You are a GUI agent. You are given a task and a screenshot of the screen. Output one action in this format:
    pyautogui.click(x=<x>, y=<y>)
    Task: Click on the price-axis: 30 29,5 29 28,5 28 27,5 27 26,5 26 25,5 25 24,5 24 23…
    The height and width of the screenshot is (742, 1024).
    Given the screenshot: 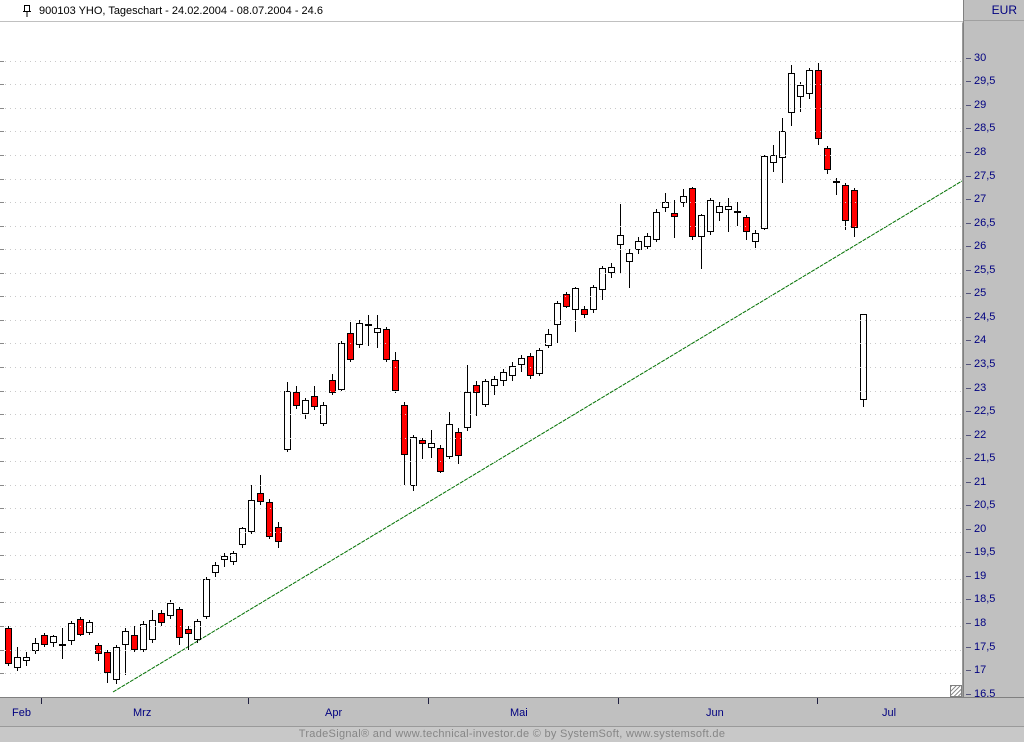 What is the action you would take?
    pyautogui.click(x=993, y=360)
    